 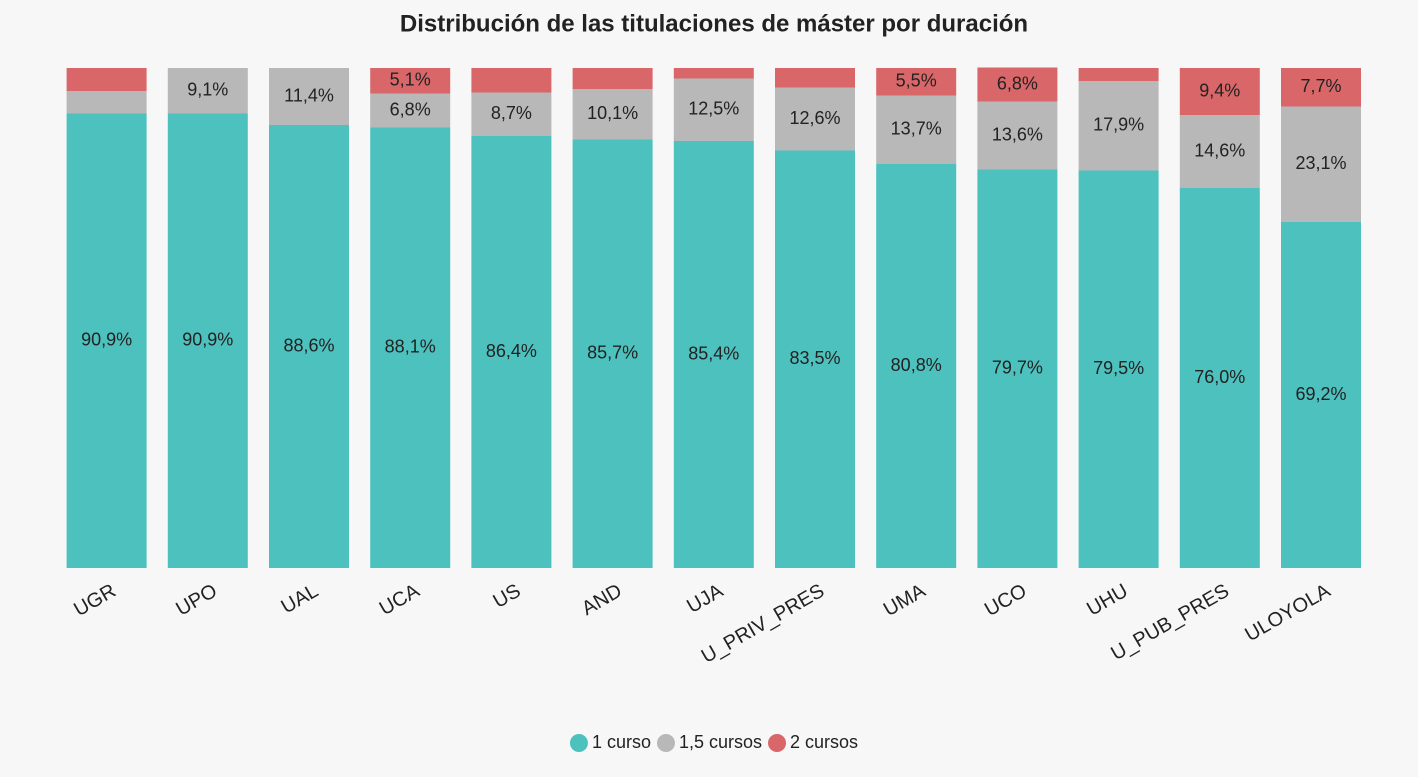 I want to click on data-label: 13,7%, so click(x=916, y=129).